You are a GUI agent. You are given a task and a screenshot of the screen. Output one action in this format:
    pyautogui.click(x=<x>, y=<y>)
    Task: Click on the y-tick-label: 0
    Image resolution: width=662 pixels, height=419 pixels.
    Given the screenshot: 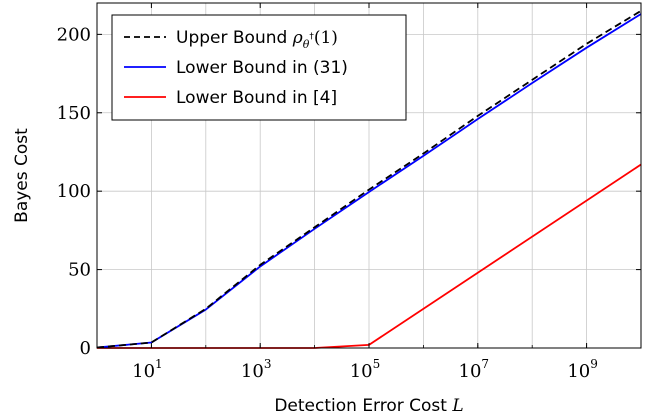 What is the action you would take?
    pyautogui.click(x=85, y=348)
    